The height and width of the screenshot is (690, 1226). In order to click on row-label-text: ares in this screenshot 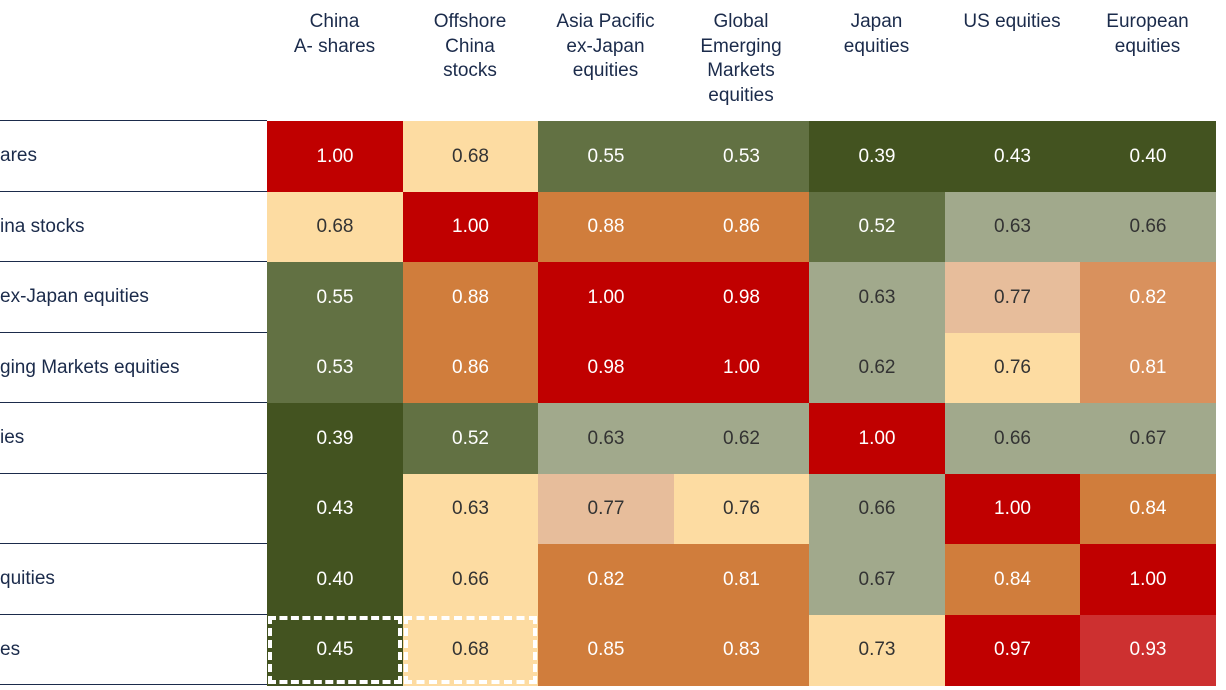, I will do `click(18, 155)`.